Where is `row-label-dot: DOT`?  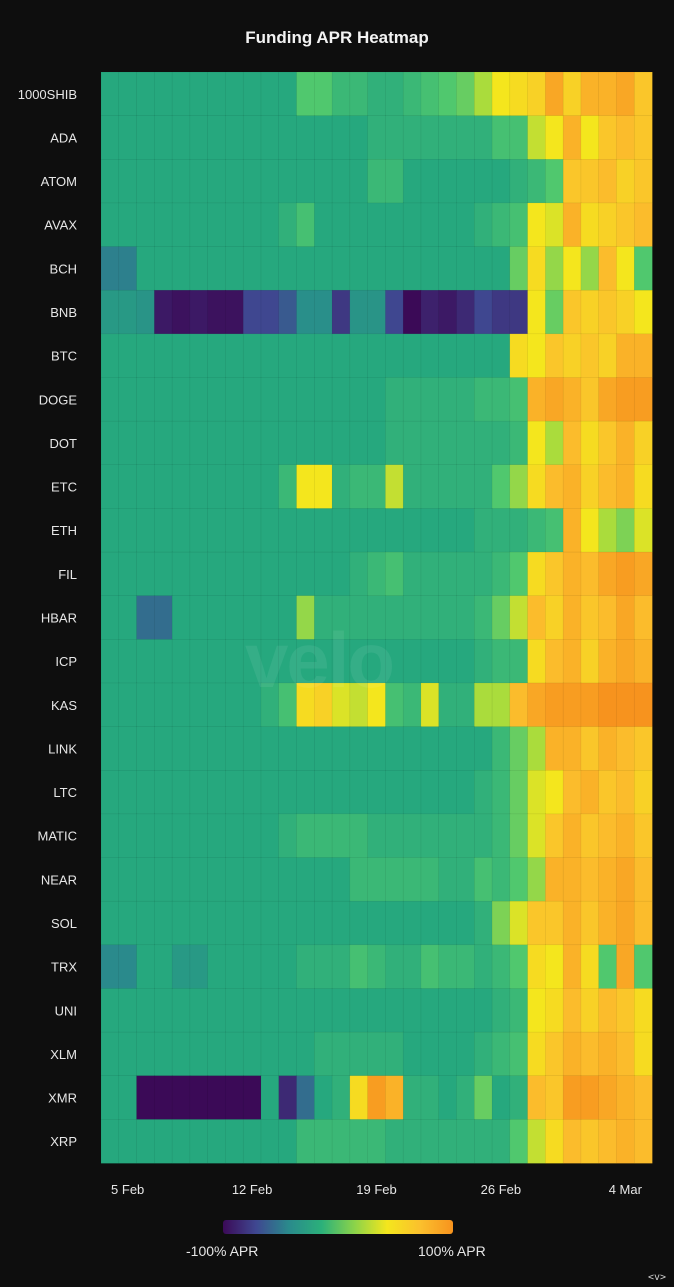 row-label-dot: DOT is located at coordinates (64, 443).